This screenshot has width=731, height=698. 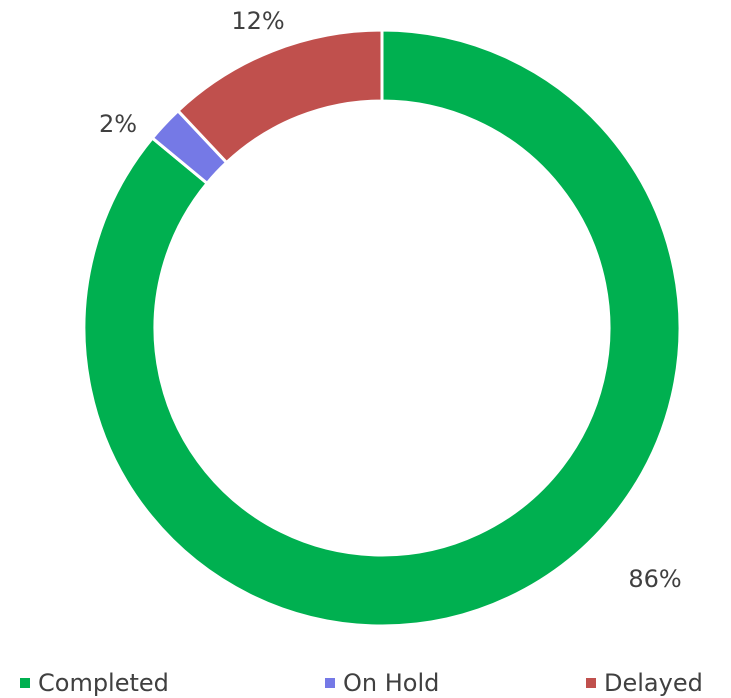 I want to click on data-label: 12%, so click(x=257, y=21).